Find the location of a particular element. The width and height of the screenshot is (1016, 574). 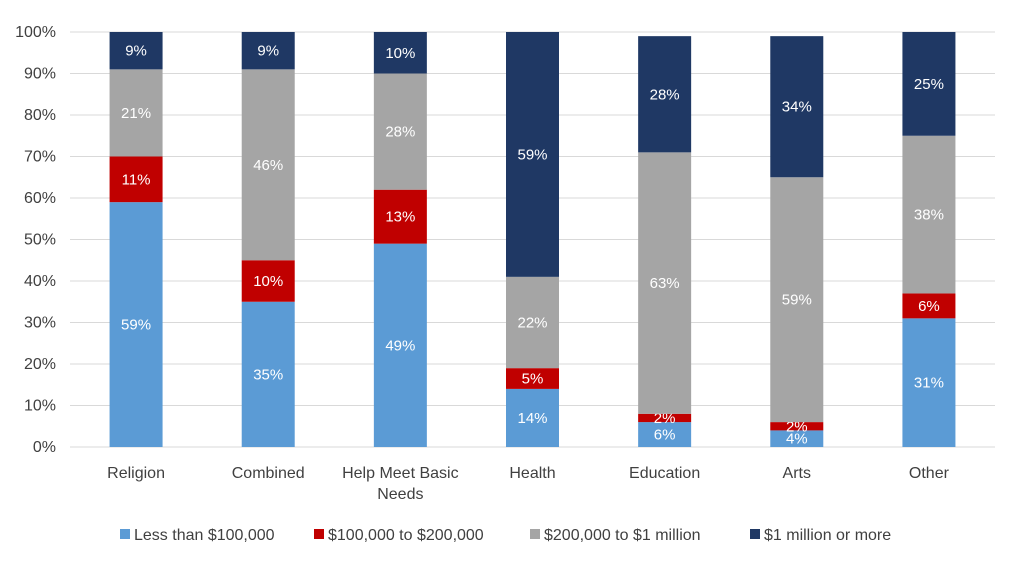

y-tick-label: 60% is located at coordinates (40, 198).